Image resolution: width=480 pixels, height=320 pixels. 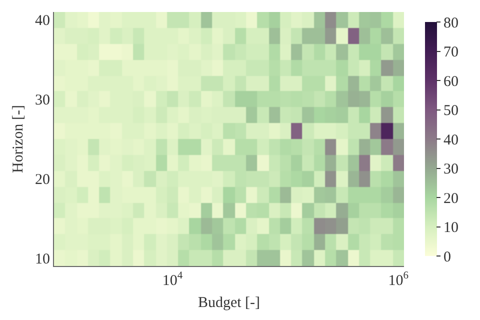 What do you see at coordinates (42, 259) in the screenshot?
I see `y-tick-label: 10` at bounding box center [42, 259].